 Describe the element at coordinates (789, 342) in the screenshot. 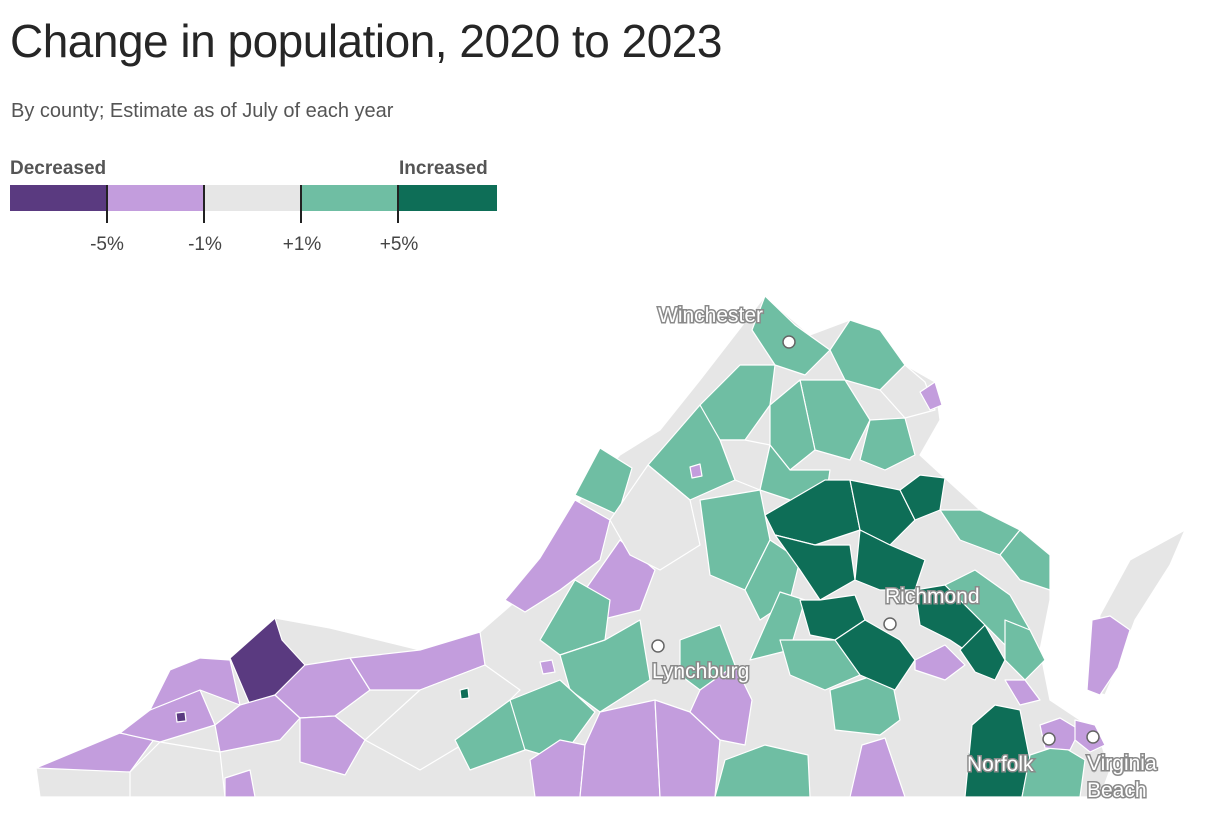

I see `winchester-marker` at that location.